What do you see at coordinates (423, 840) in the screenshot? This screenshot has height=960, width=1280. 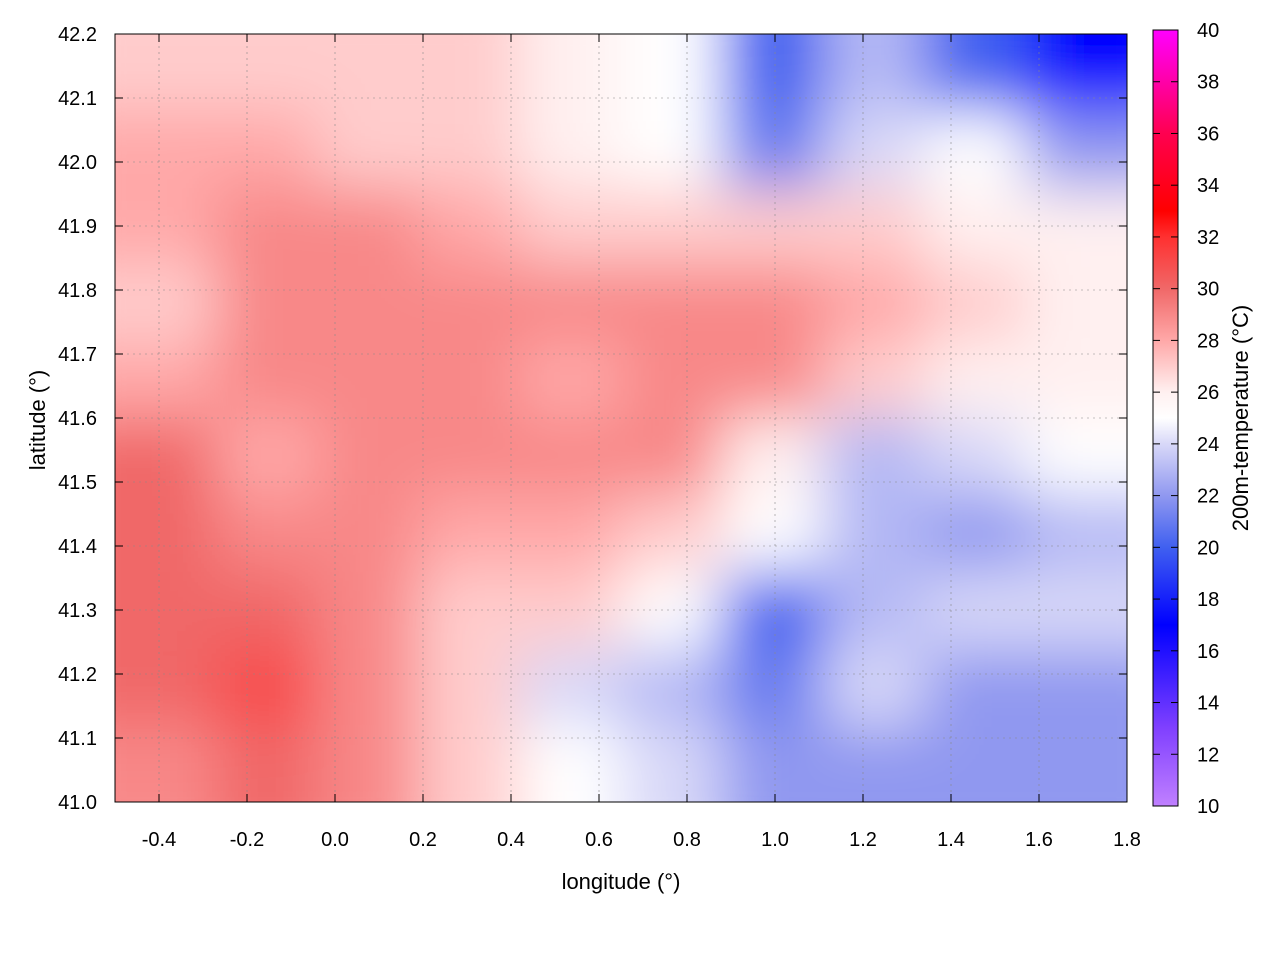 I see `x-tick-label: 0.2` at bounding box center [423, 840].